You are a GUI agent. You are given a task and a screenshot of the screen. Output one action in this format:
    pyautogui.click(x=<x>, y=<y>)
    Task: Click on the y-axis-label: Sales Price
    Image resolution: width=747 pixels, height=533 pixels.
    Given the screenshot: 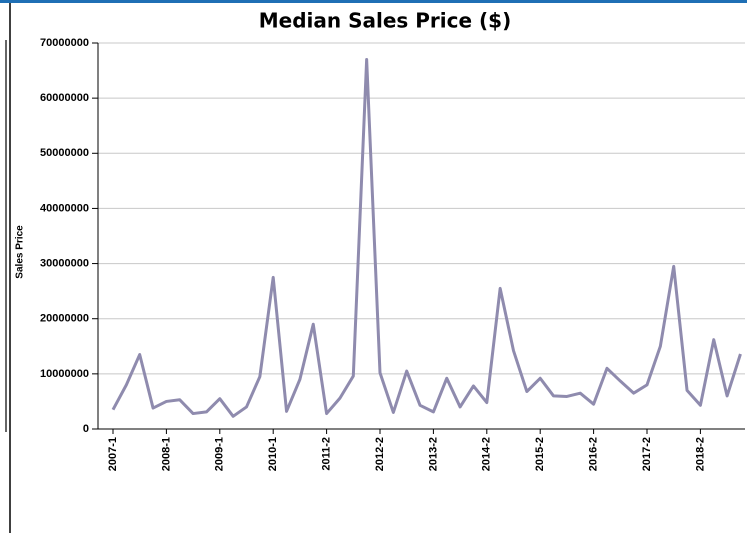 What is the action you would take?
    pyautogui.click(x=20, y=252)
    